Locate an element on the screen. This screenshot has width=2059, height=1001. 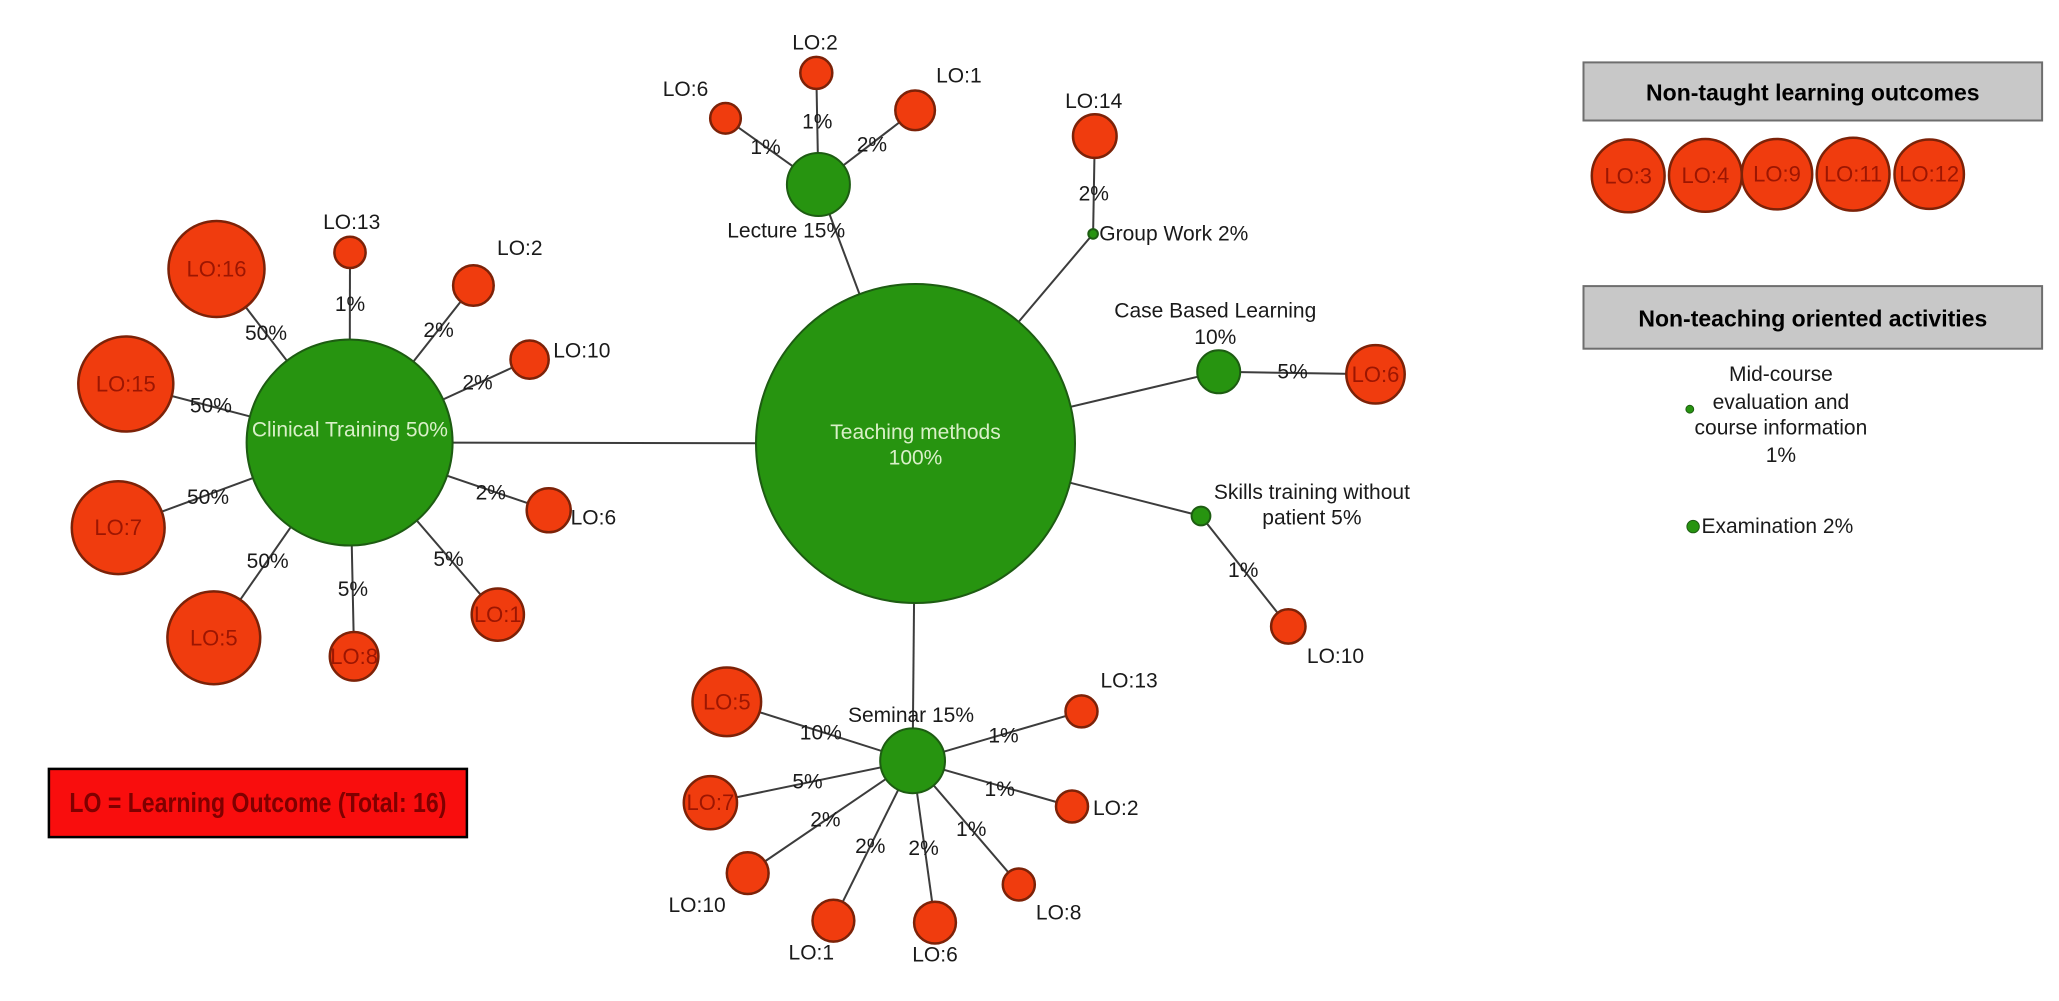
svg-text: Examination 2% is located at coordinates (1778, 526).